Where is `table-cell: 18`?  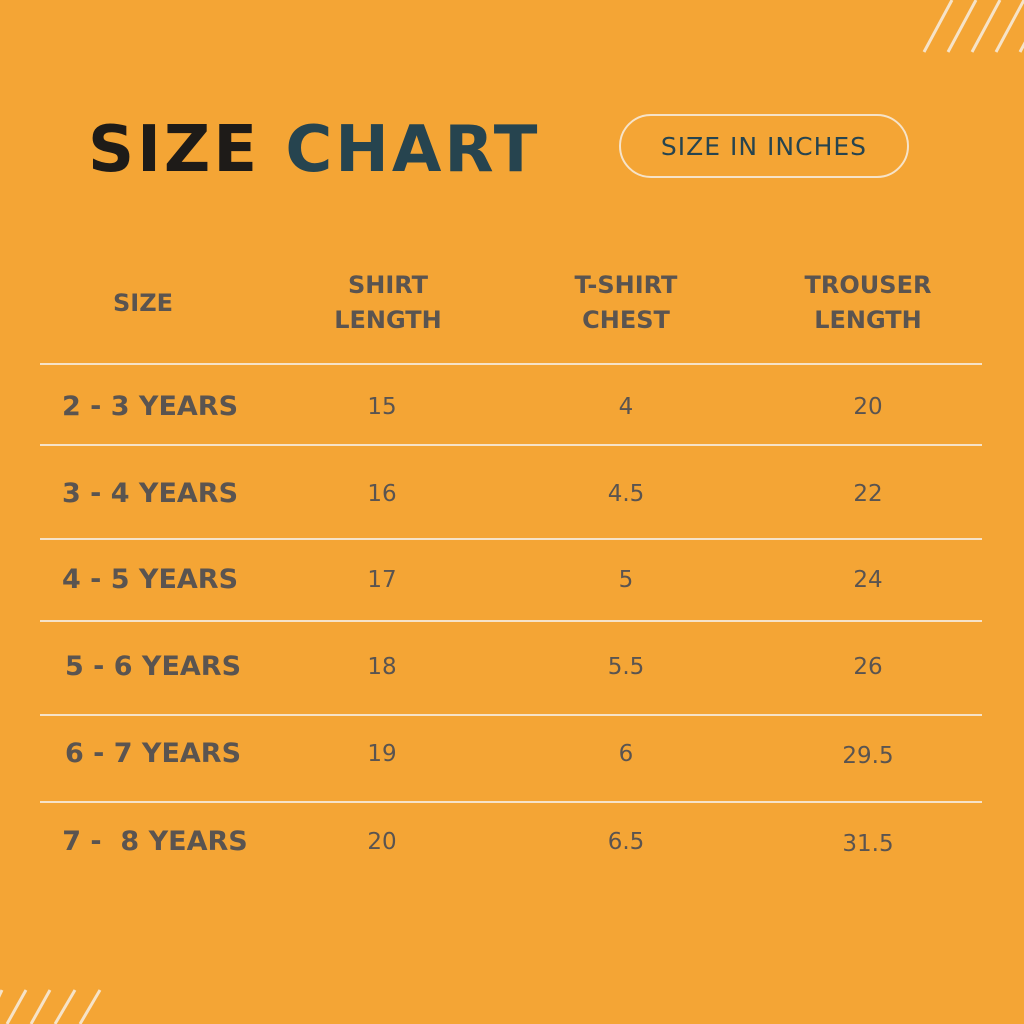
table-cell: 18 is located at coordinates (382, 667).